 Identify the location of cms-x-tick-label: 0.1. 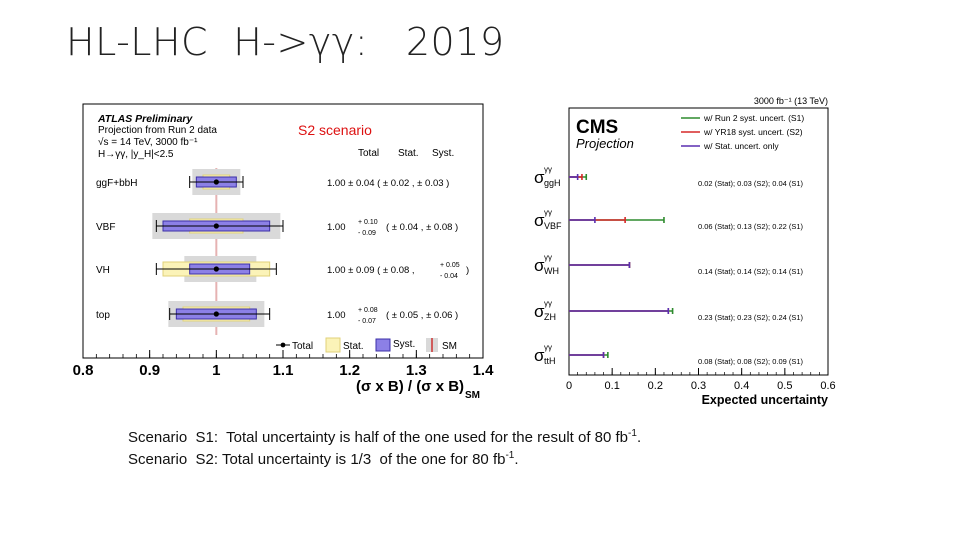
(612, 386).